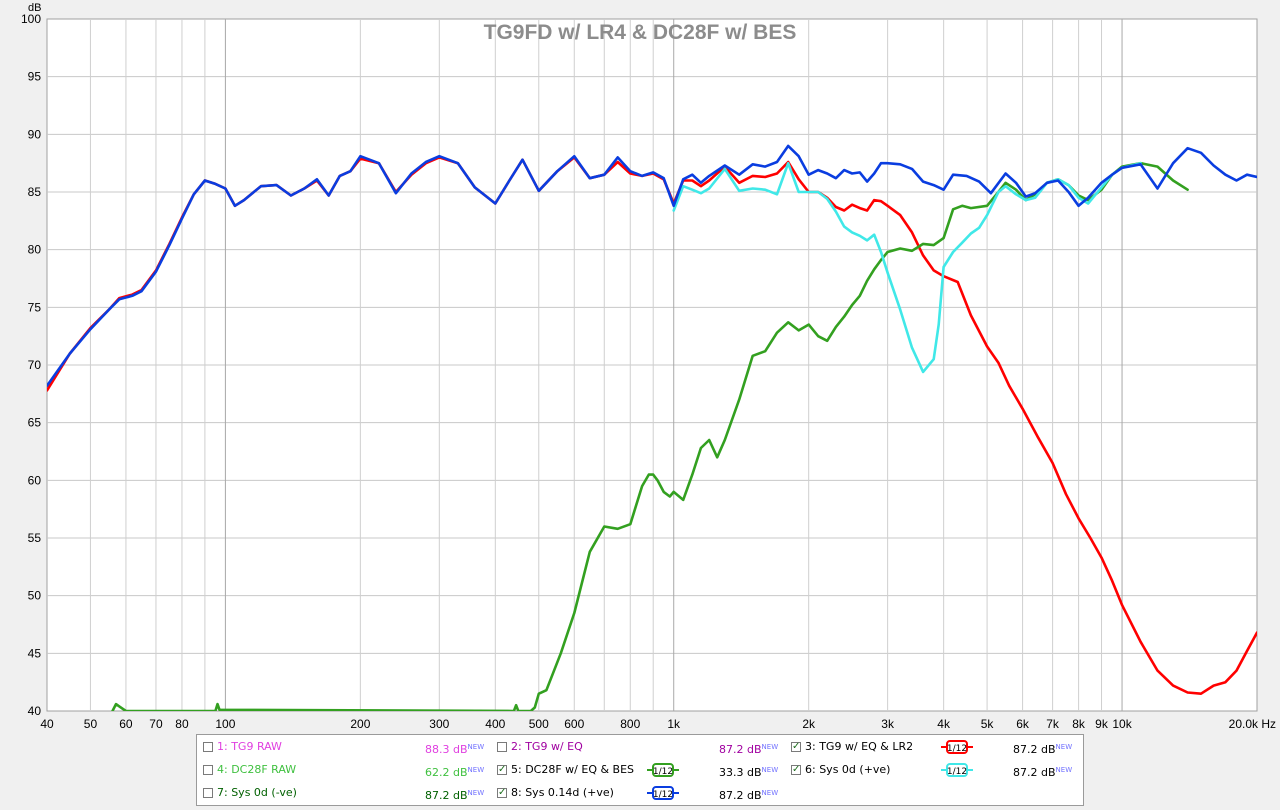 The height and width of the screenshot is (810, 1280). Describe the element at coordinates (936, 770) in the screenshot. I see `legend-item: 6: Sys 0d (+ve) 1/12 87.2 dBNEW` at that location.